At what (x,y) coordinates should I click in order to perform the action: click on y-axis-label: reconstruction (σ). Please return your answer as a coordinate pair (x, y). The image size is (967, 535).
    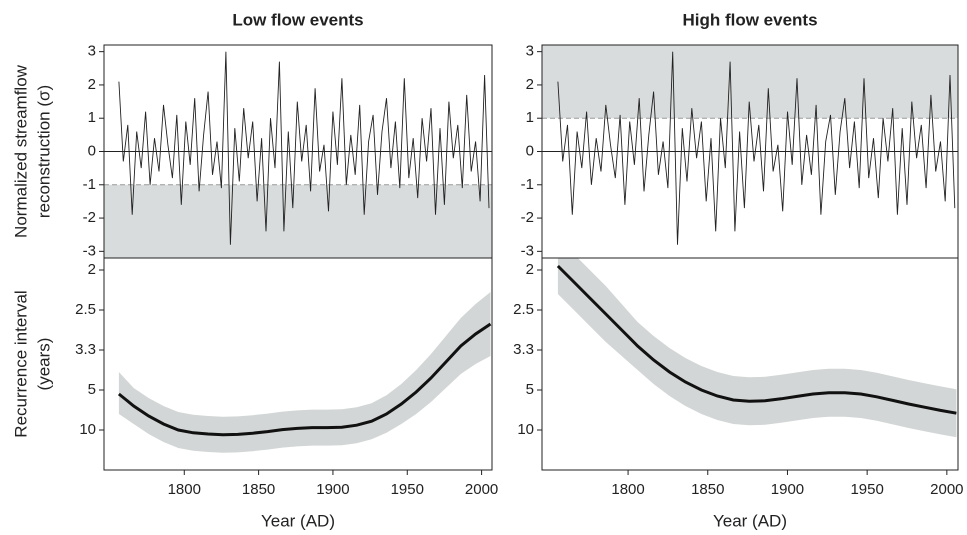
    Looking at the image, I should click on (43, 151).